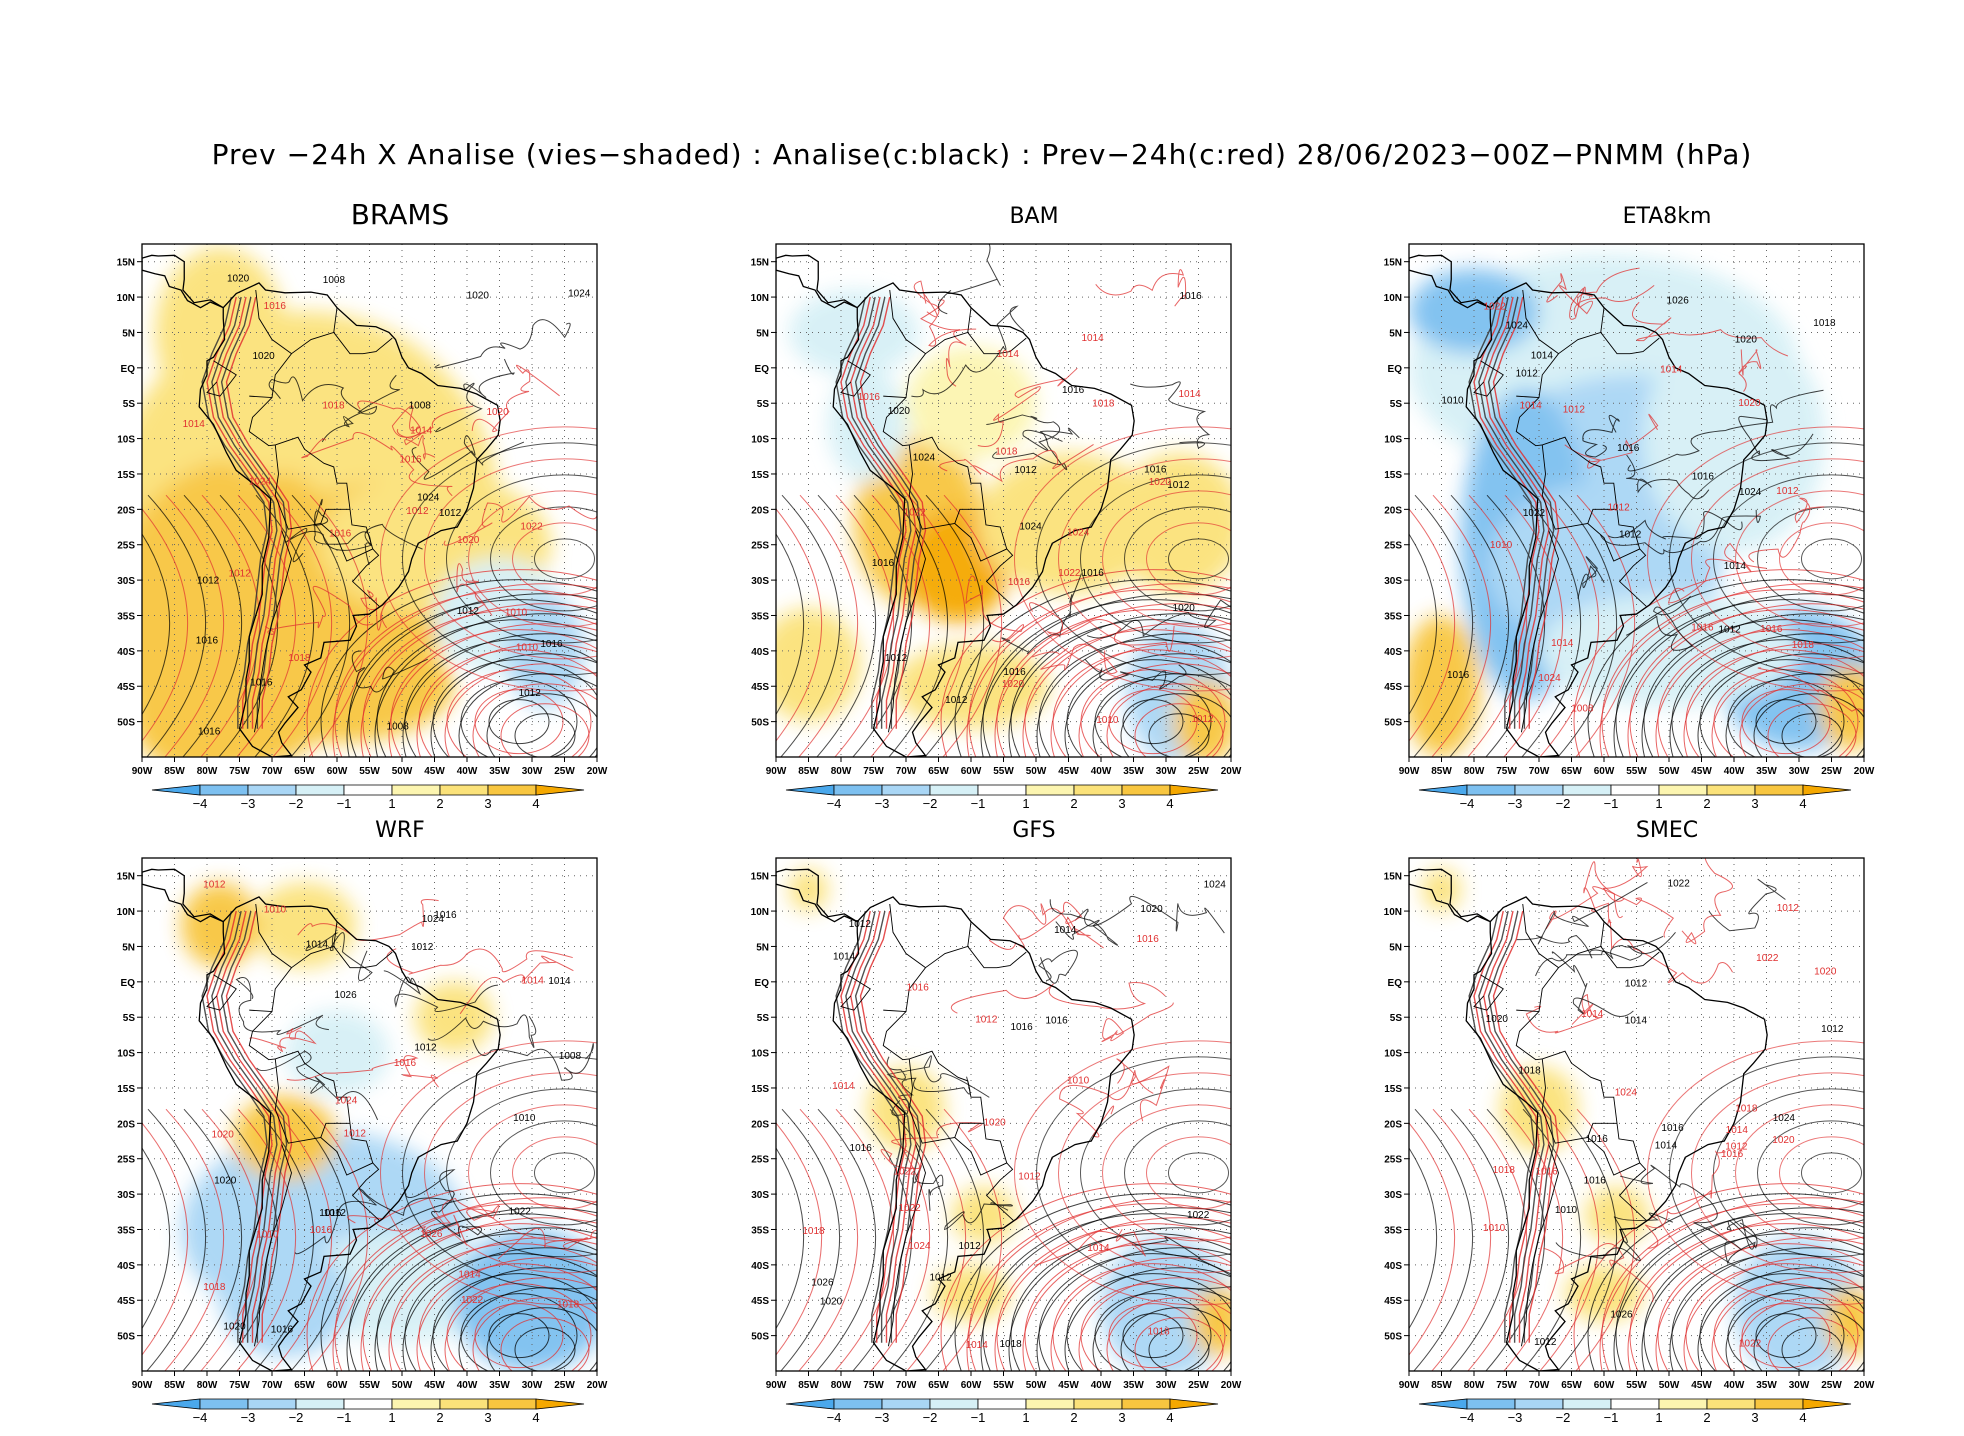  I want to click on x-tick-label: 90W, so click(1409, 771).